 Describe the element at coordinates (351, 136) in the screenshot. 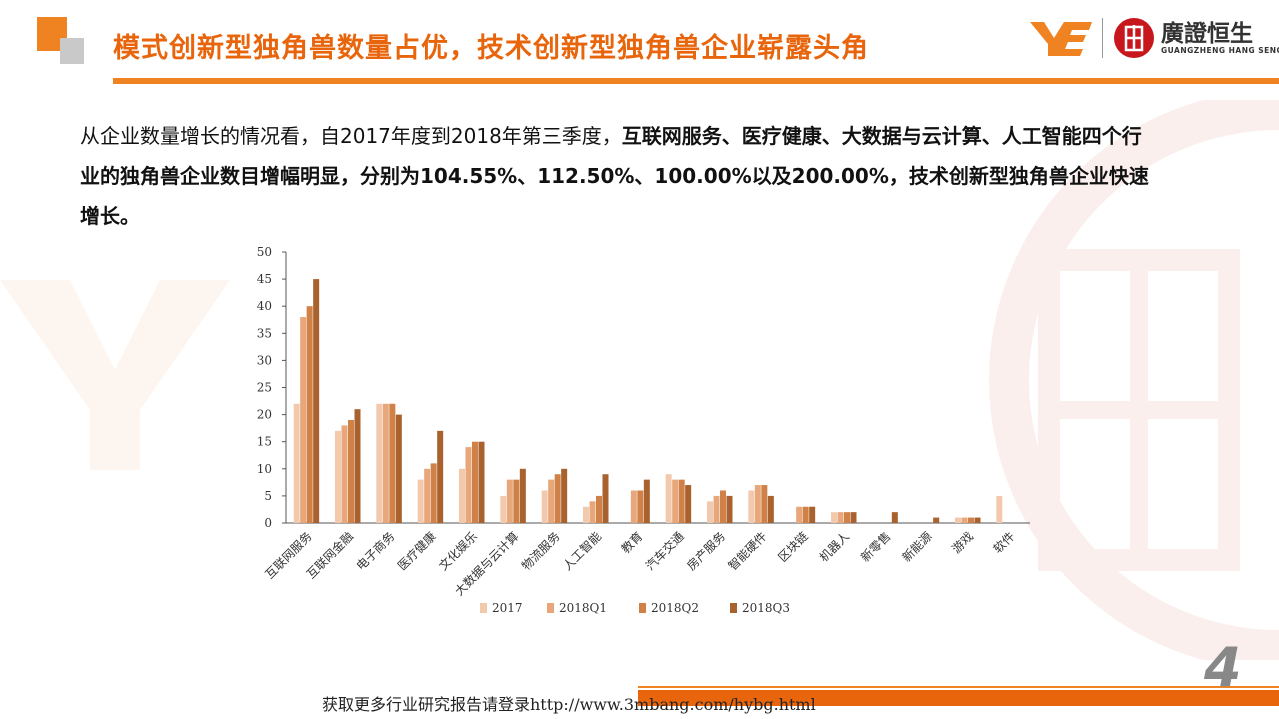

I see `intro-text: 从企业数量增长的情况看，自2017年度到2018年第三季度，` at that location.